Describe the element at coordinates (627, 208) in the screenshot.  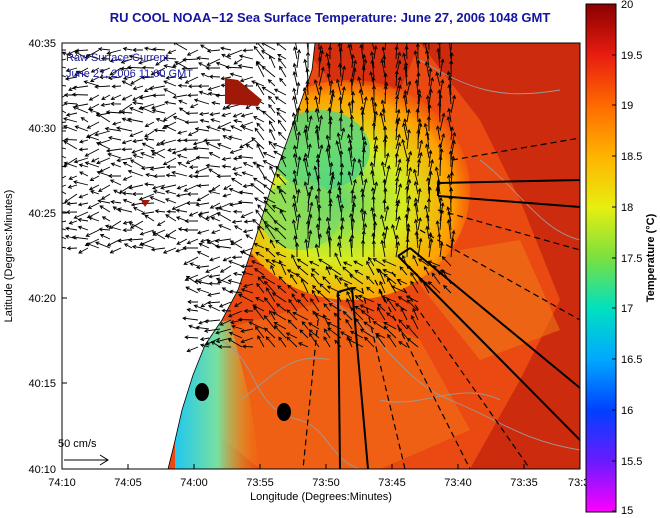
I see `cbtick-4: 18` at that location.